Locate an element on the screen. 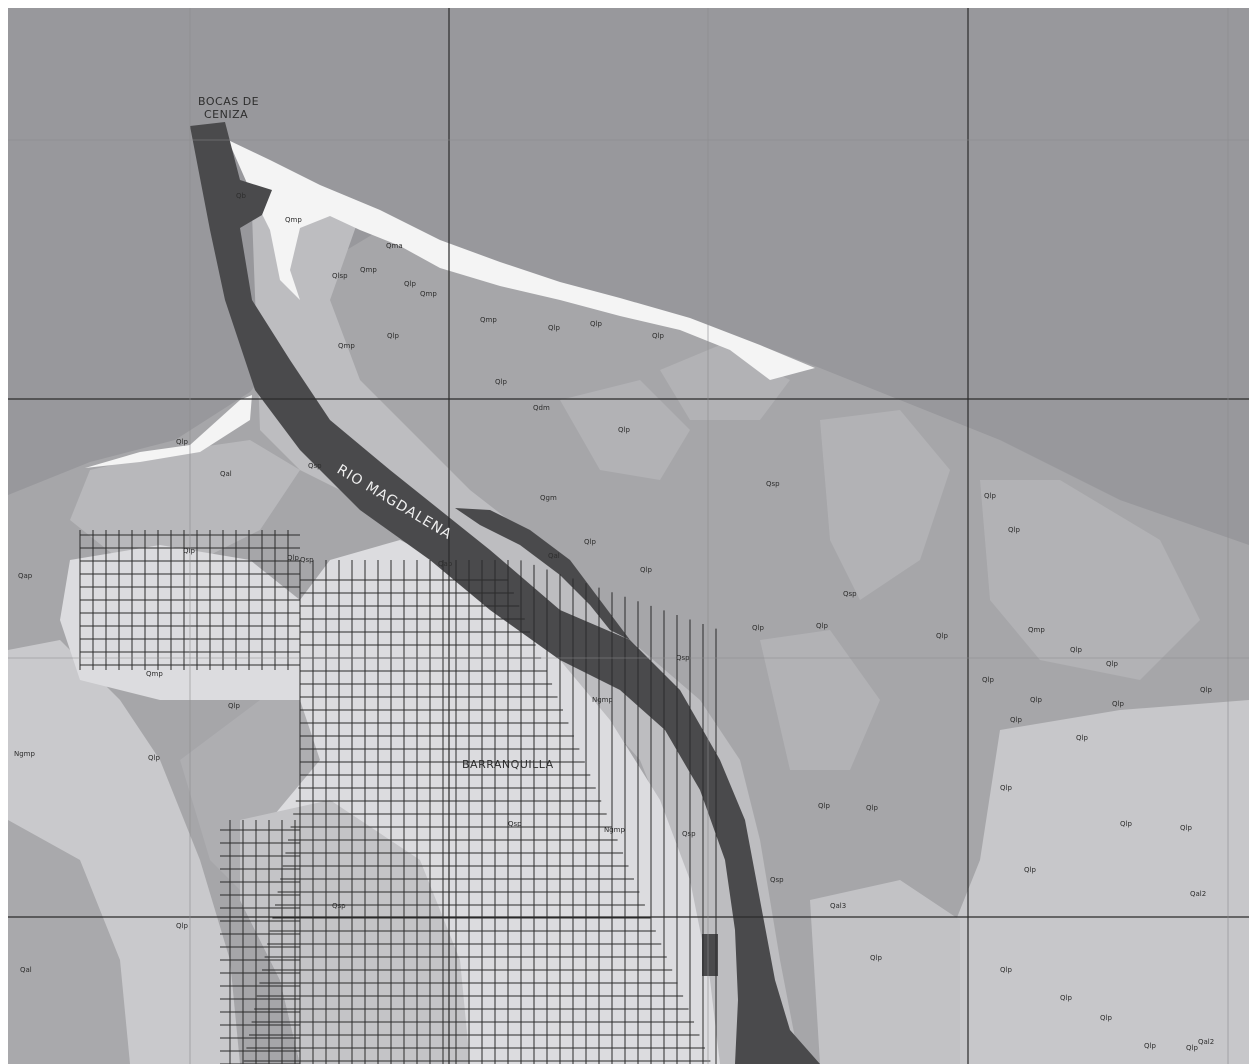 This screenshot has width=1249, height=1064. unit-label: Qlsp is located at coordinates (340, 276).